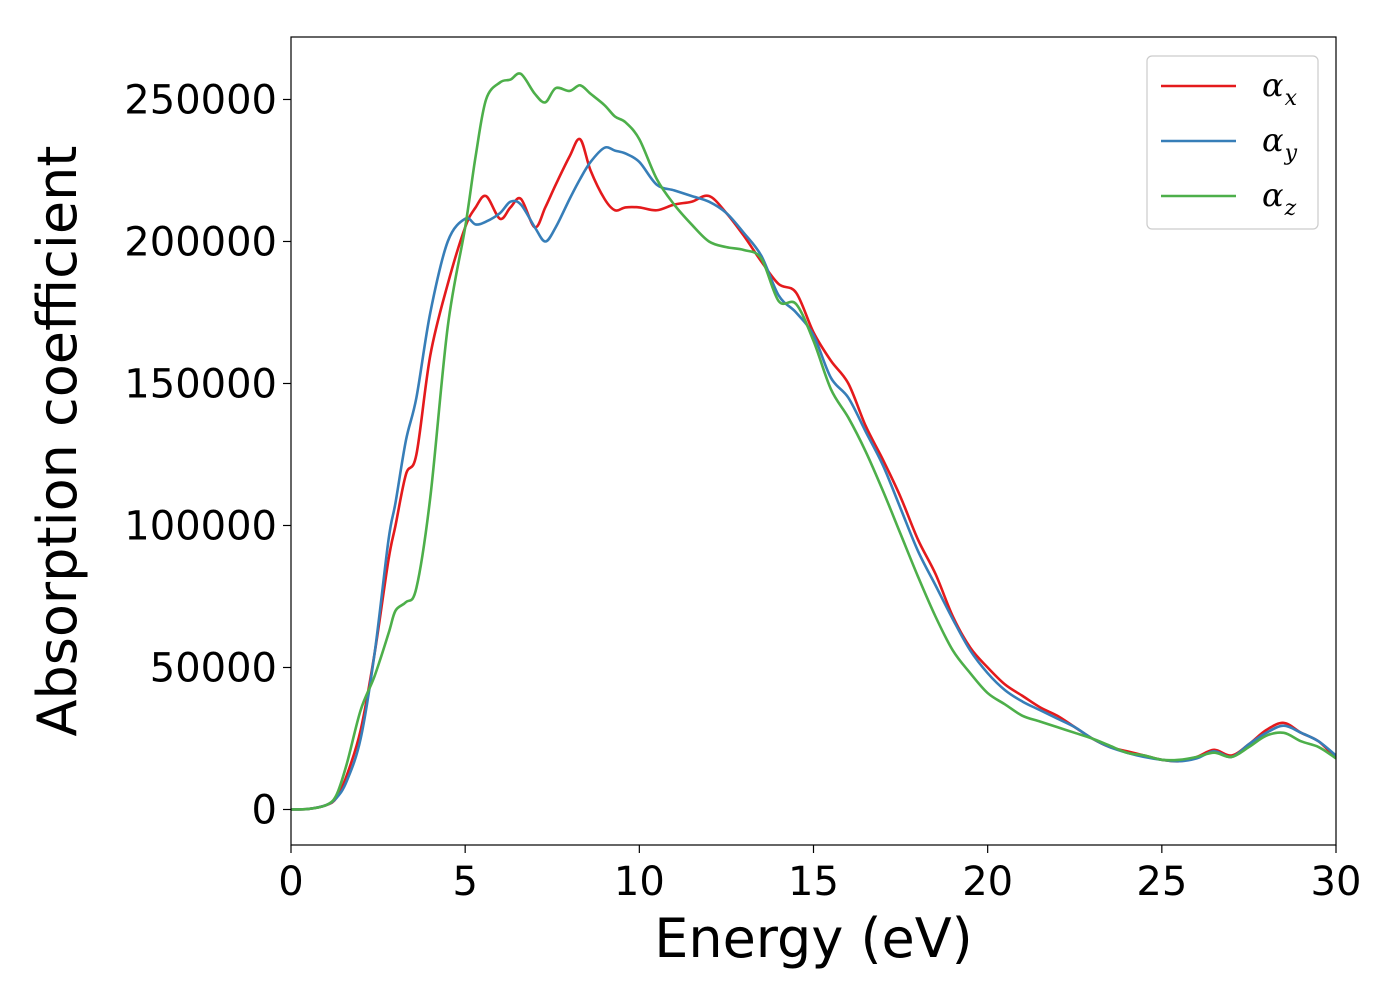 Image resolution: width=1400 pixels, height=1000 pixels. Describe the element at coordinates (464, 882) in the screenshot. I see `x-tick-label: 5` at that location.